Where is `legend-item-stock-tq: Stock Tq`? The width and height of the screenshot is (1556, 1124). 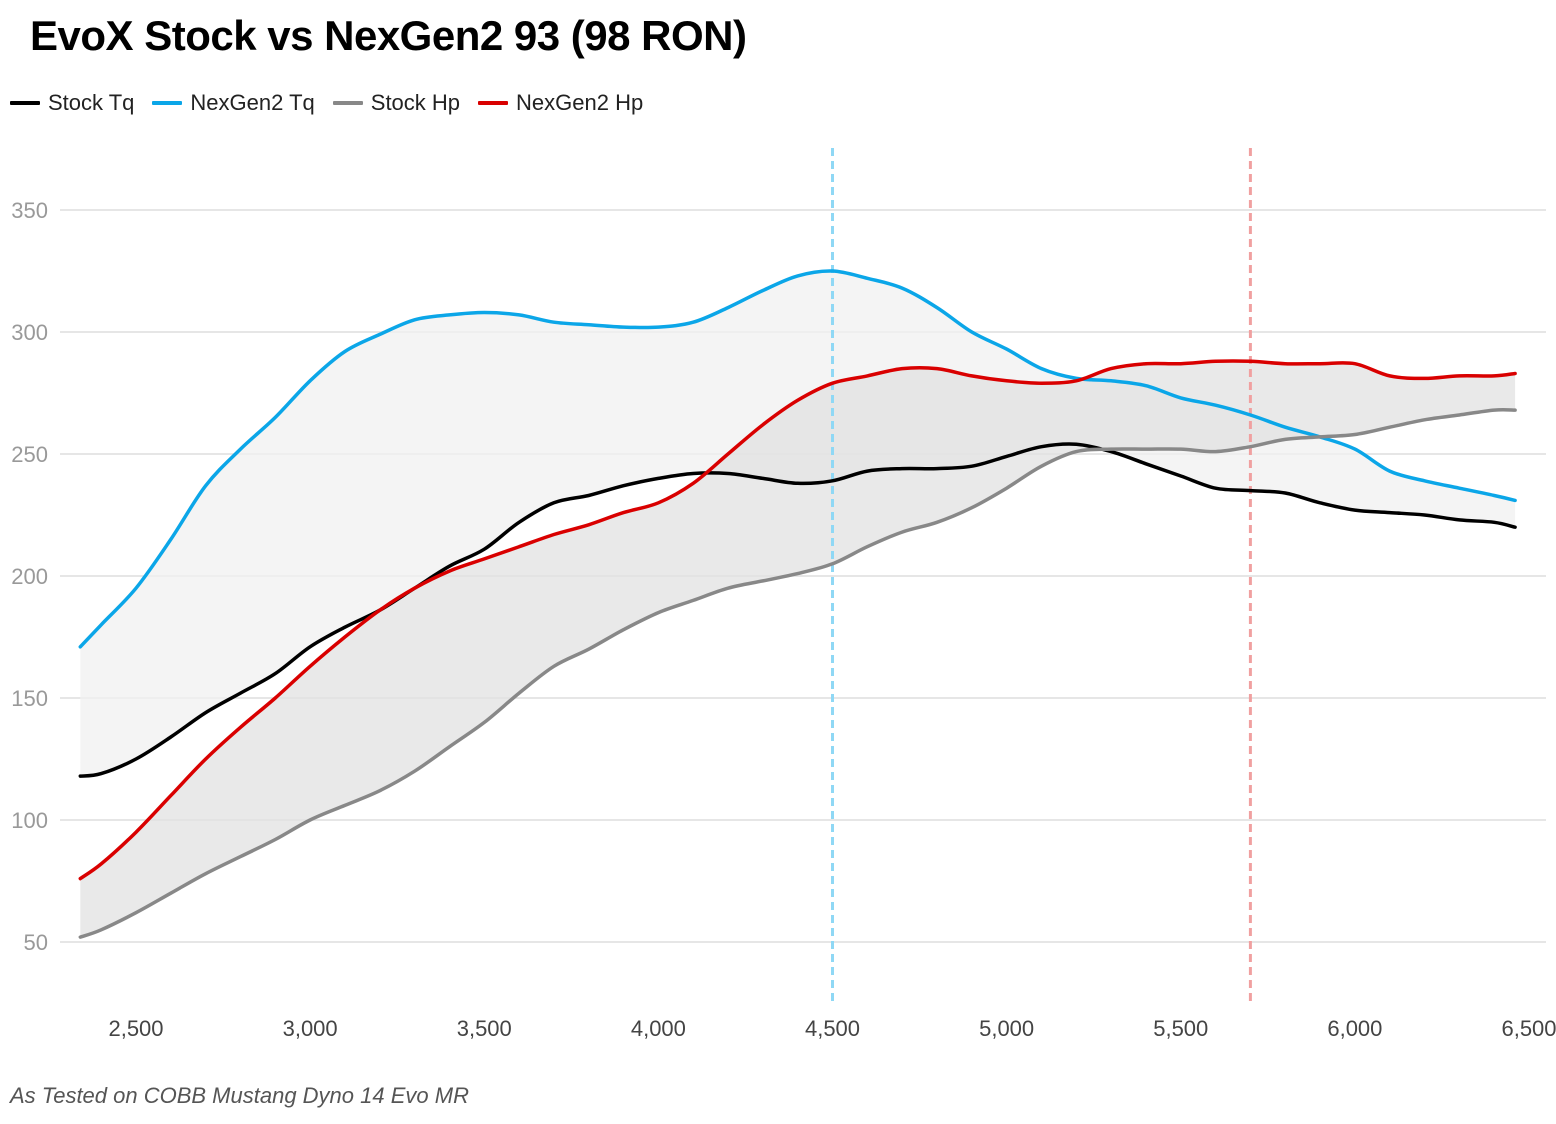 legend-item-stock-tq: Stock Tq is located at coordinates (72, 103).